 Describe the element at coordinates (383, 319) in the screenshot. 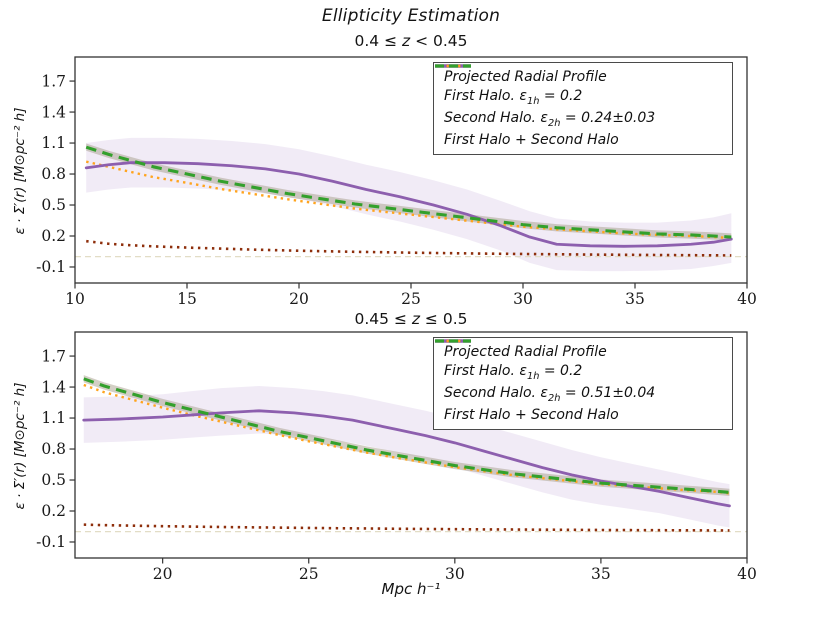

I see `panel-2-title-pre: 0.45 ≤` at that location.